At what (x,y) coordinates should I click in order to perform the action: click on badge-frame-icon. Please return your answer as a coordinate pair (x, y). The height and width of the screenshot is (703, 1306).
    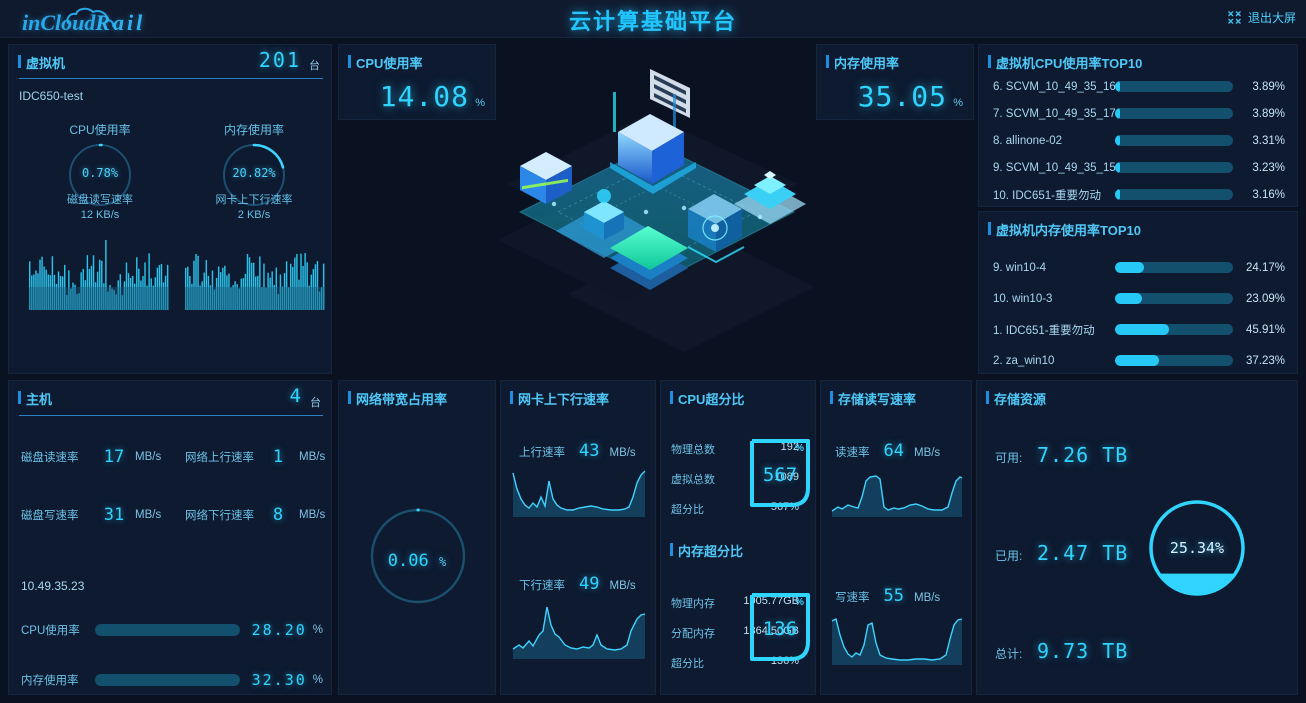
    Looking at the image, I should click on (780, 473).